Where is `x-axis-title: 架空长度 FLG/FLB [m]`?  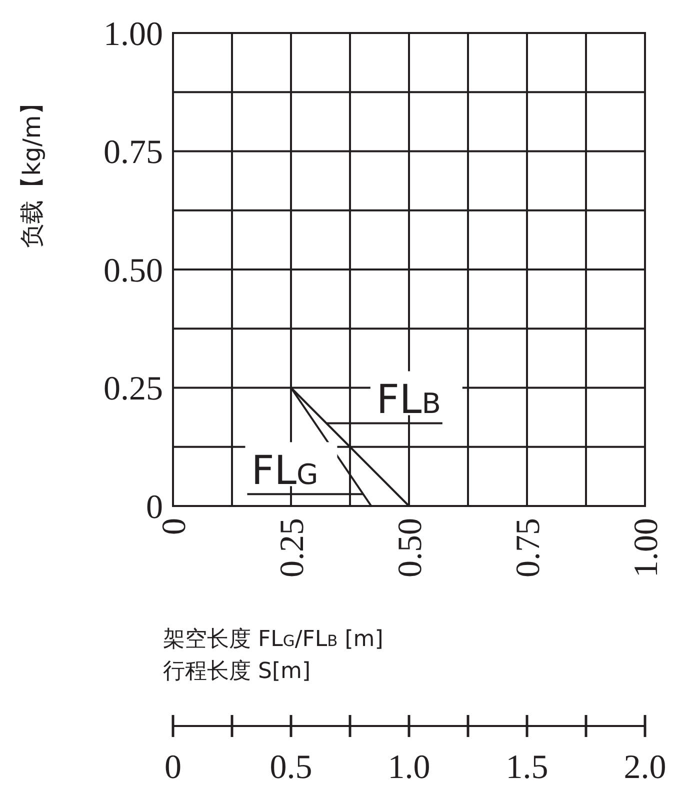 x-axis-title: 架空长度 FLG/FLB [m] is located at coordinates (273, 639).